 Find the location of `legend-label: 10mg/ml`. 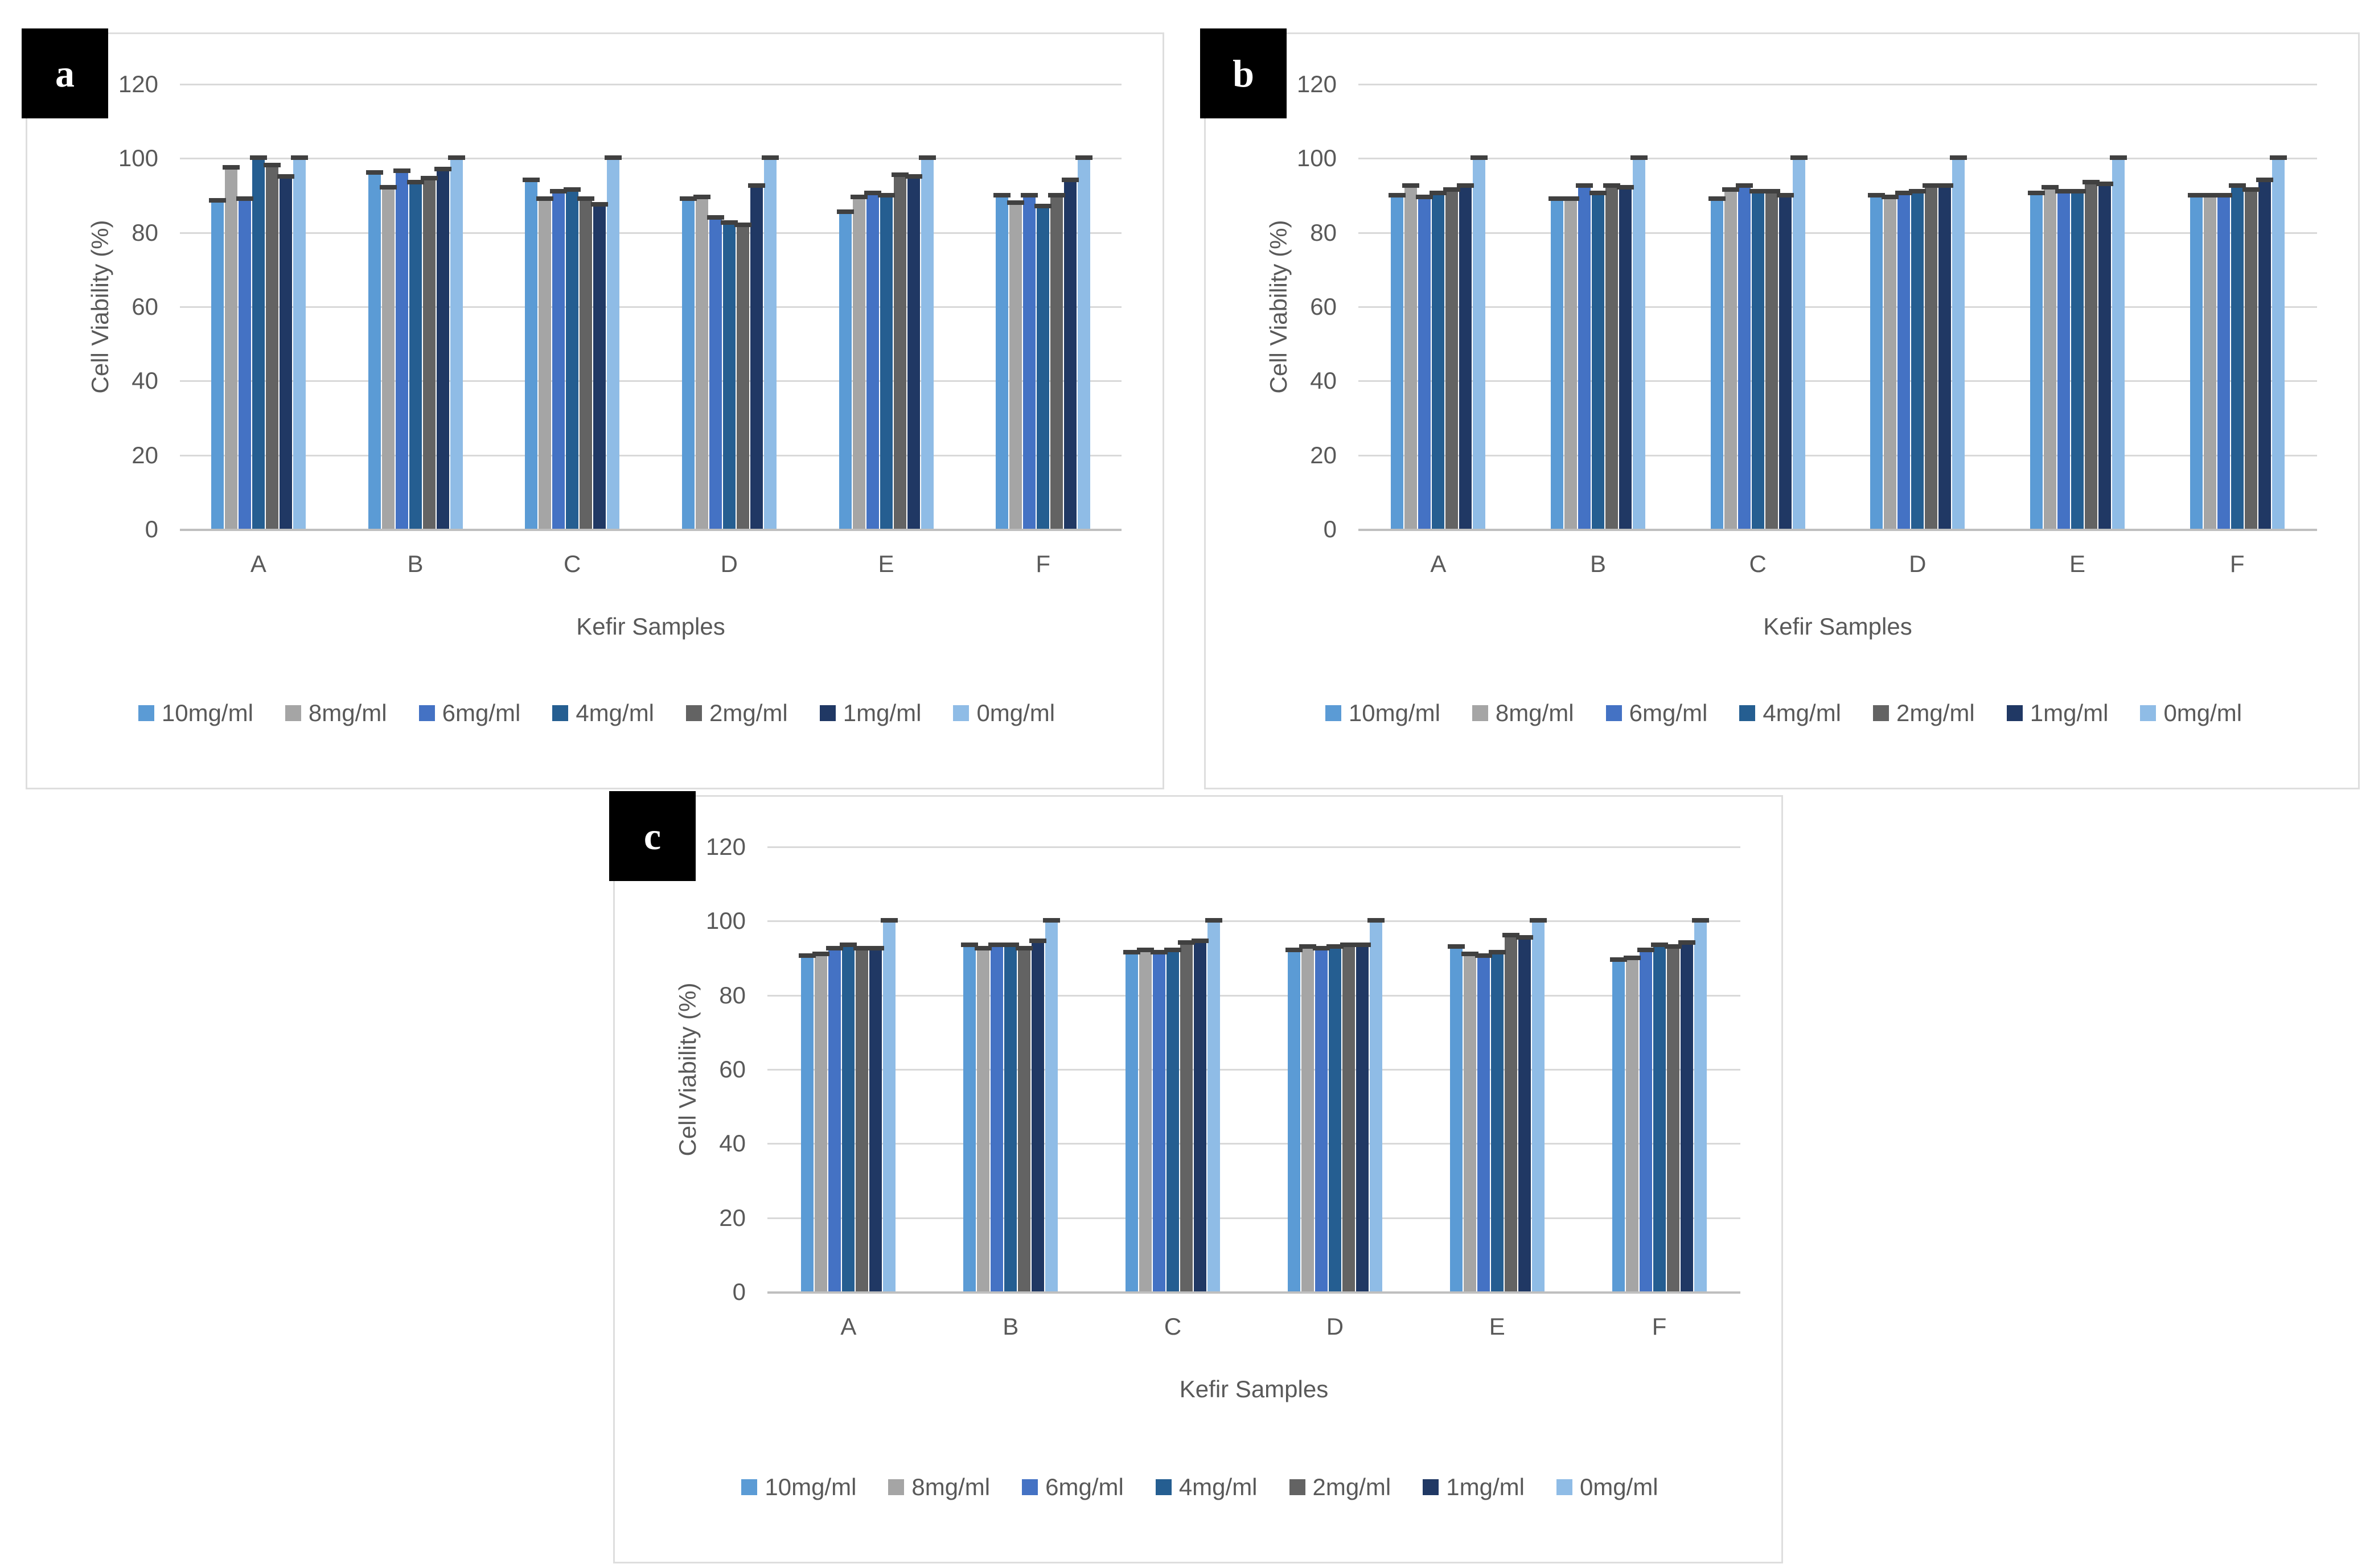

legend-label: 10mg/ml is located at coordinates (811, 1487).